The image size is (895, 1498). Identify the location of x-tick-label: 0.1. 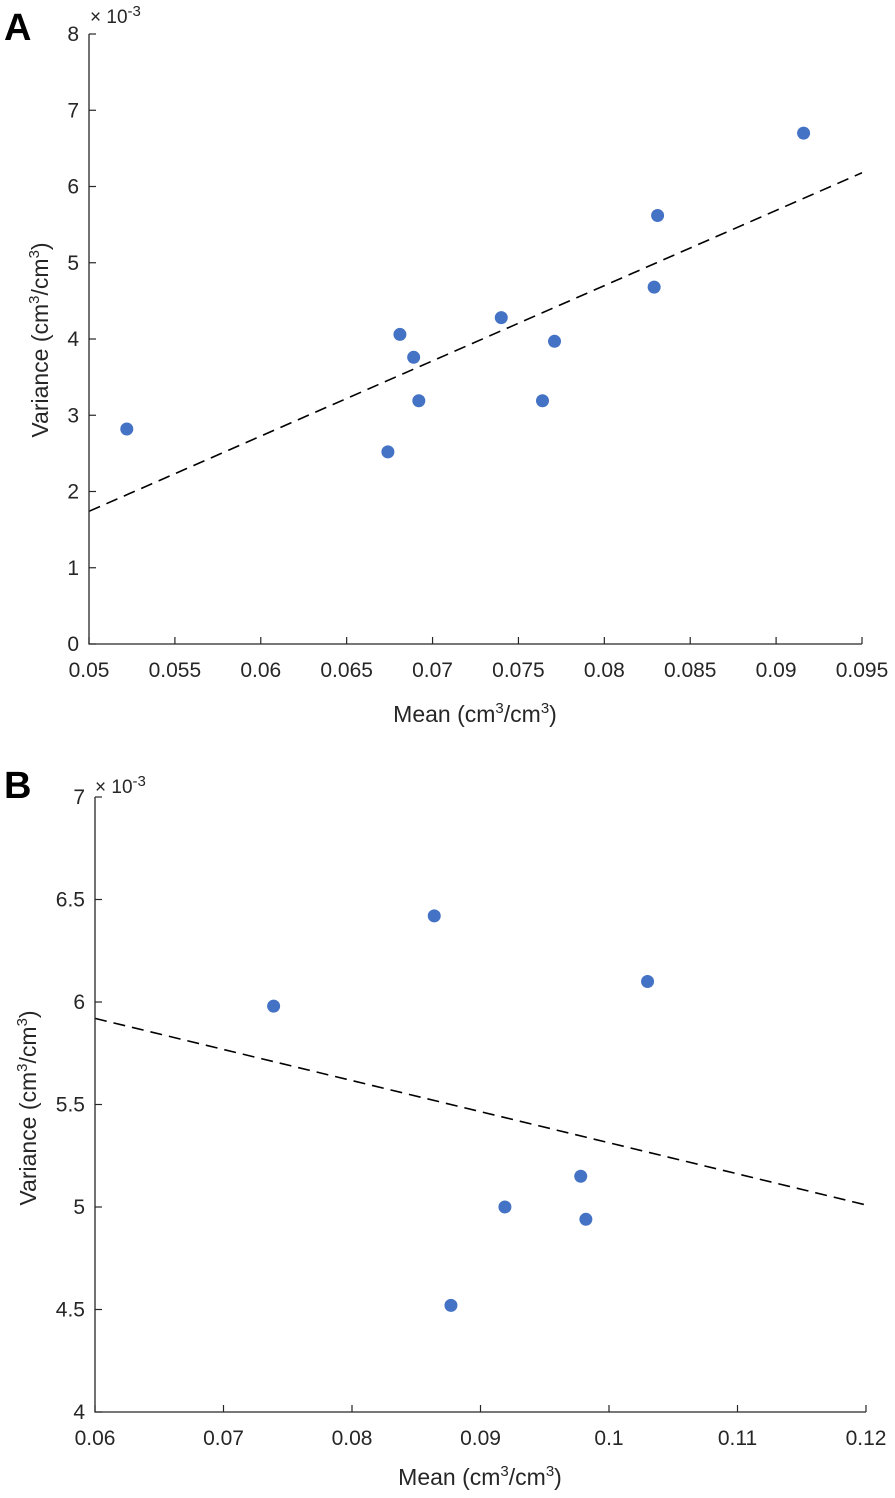
(608, 1438).